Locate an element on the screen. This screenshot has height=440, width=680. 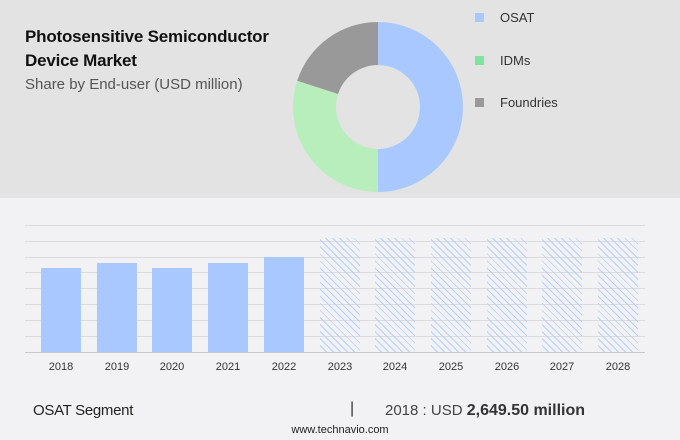
gridline is located at coordinates (335, 225).